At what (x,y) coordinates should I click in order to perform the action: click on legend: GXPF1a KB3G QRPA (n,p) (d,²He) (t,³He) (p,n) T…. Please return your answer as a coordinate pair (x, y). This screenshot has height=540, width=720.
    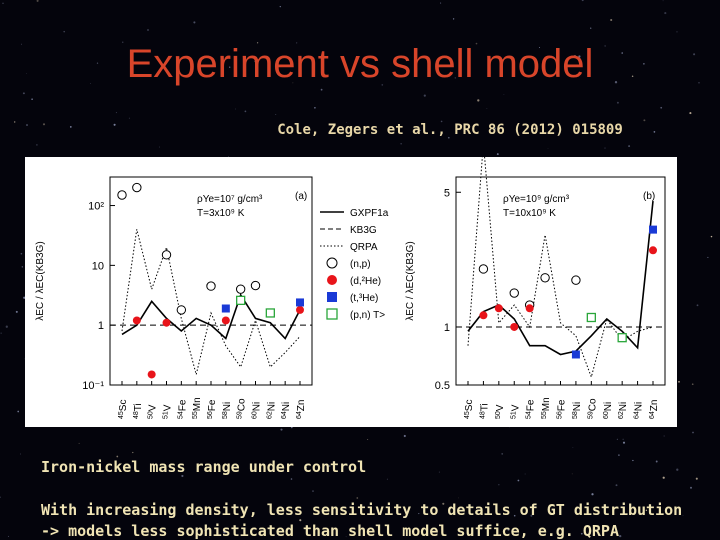
    Looking at the image, I should click on (354, 264).